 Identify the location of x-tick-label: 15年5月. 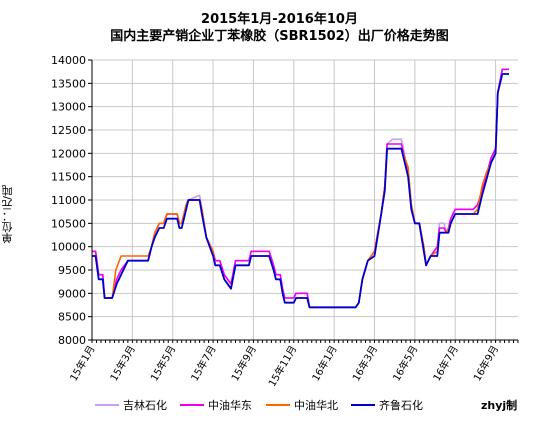
(163, 363).